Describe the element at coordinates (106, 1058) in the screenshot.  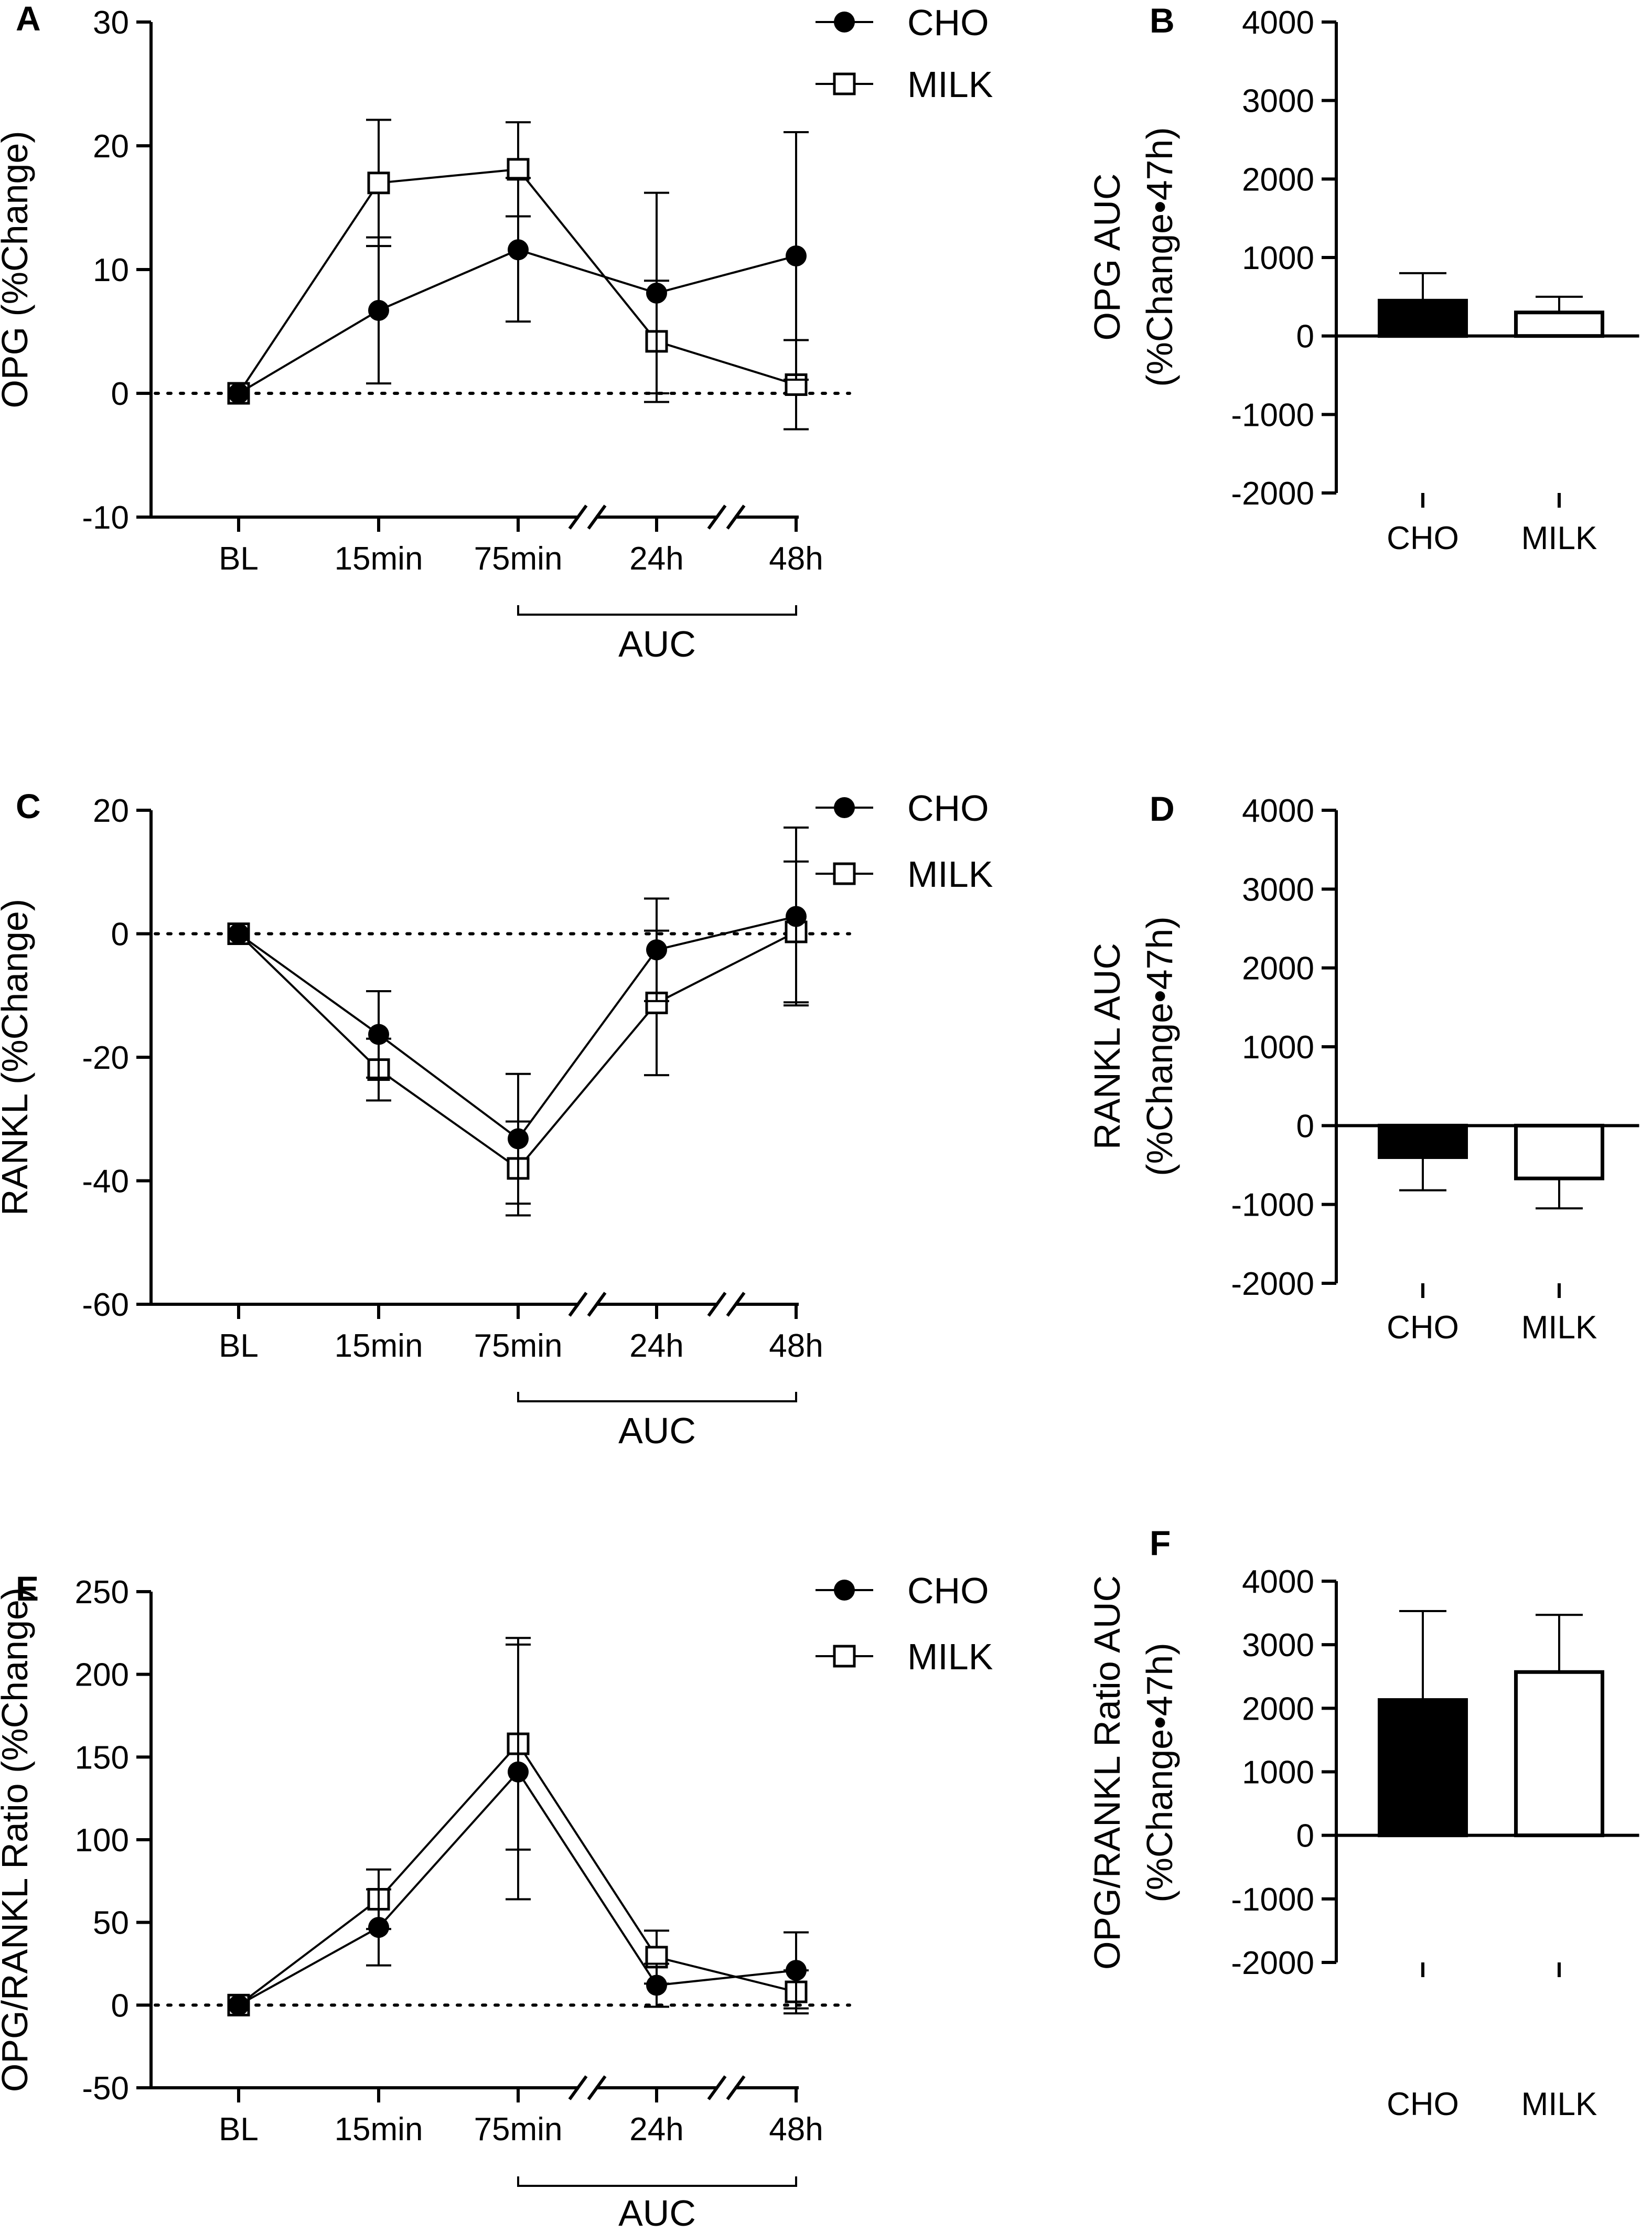
I see `y-tick-label: -20` at that location.